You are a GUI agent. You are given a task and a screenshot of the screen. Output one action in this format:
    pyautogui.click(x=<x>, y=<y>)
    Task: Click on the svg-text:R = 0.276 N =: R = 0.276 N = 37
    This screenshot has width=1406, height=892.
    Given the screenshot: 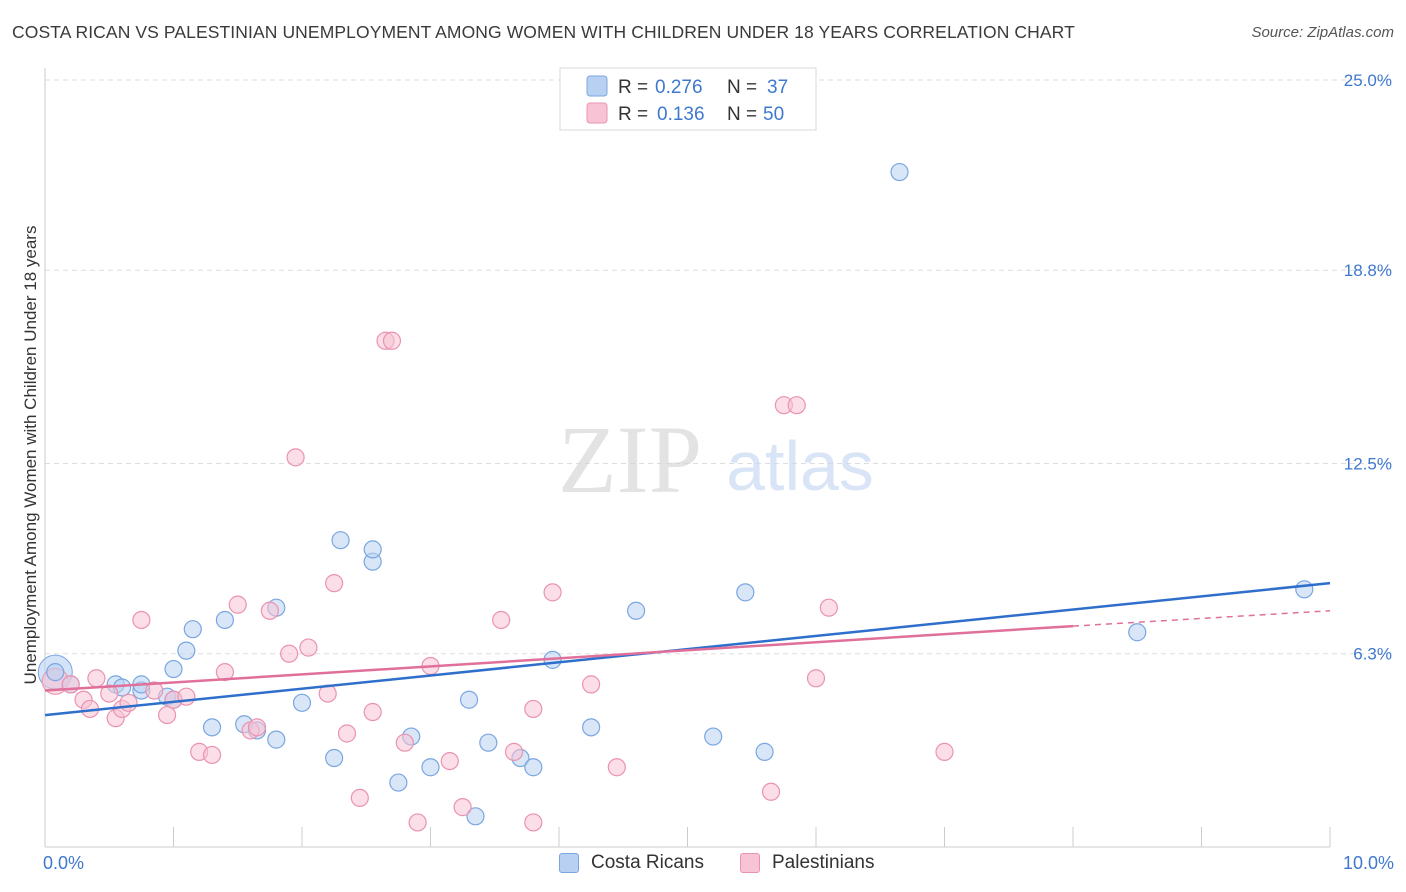 What is the action you would take?
    pyautogui.click(x=703, y=87)
    